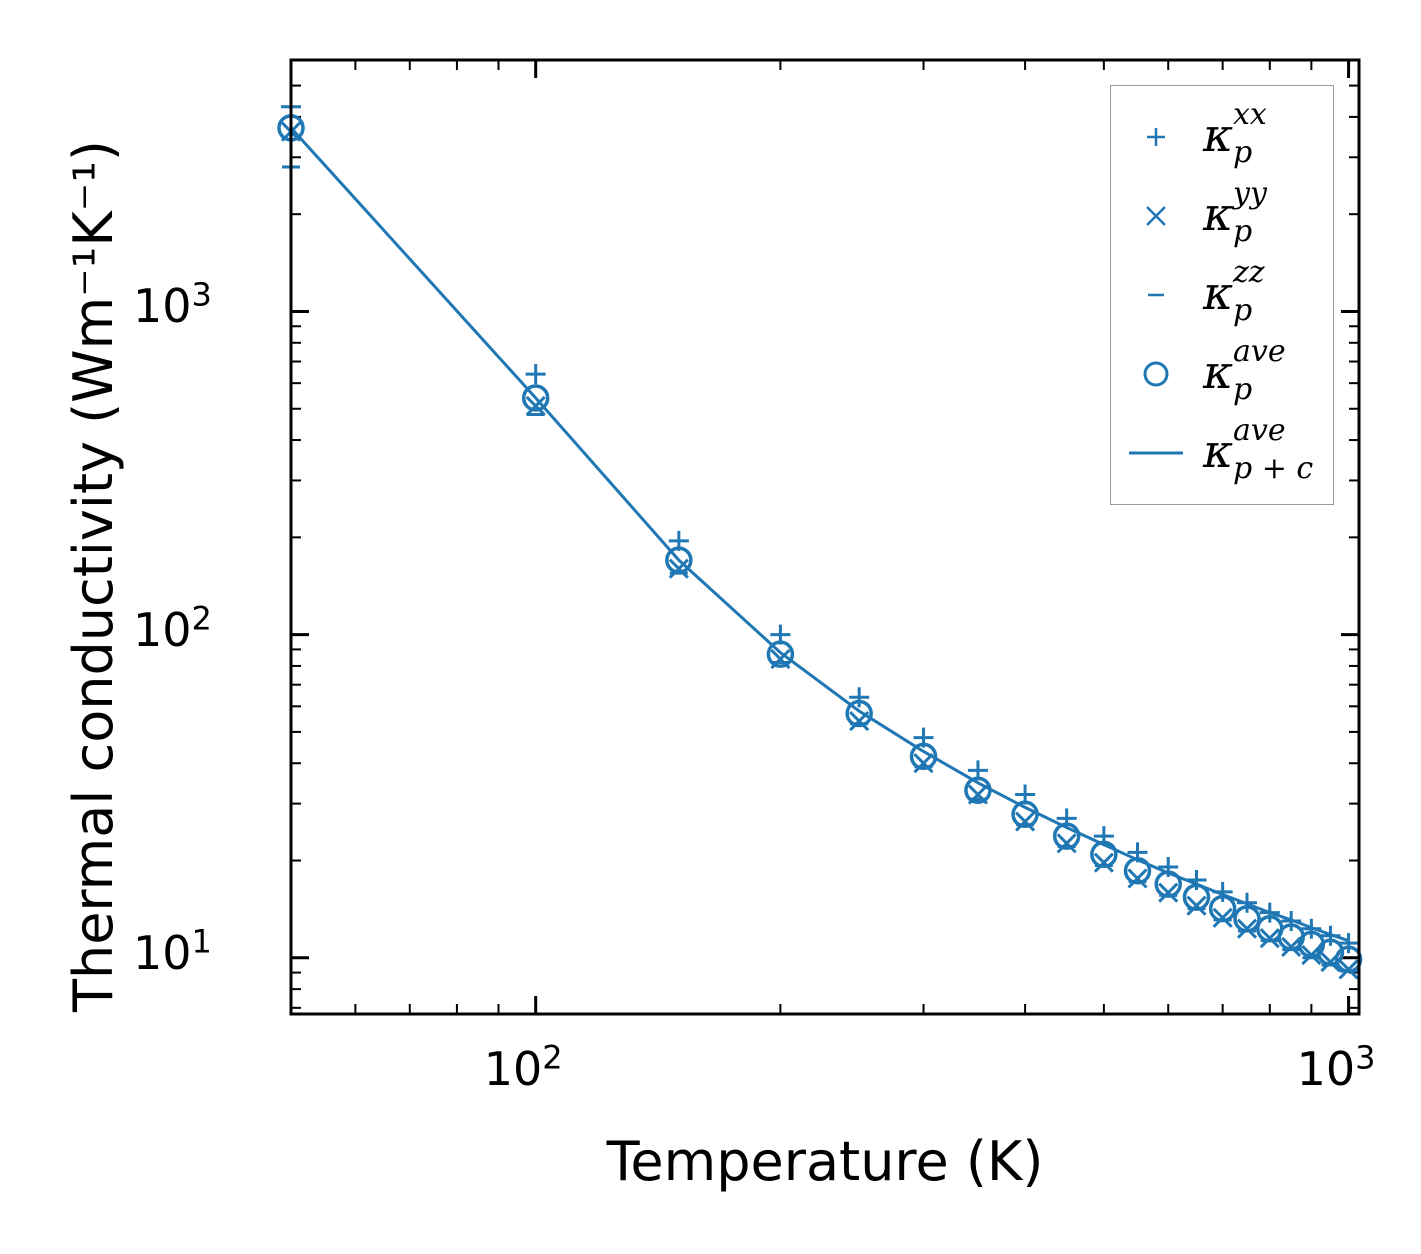 The width and height of the screenshot is (1421, 1254). What do you see at coordinates (201, 295) in the screenshot?
I see `y-tick-label-exp: 3` at bounding box center [201, 295].